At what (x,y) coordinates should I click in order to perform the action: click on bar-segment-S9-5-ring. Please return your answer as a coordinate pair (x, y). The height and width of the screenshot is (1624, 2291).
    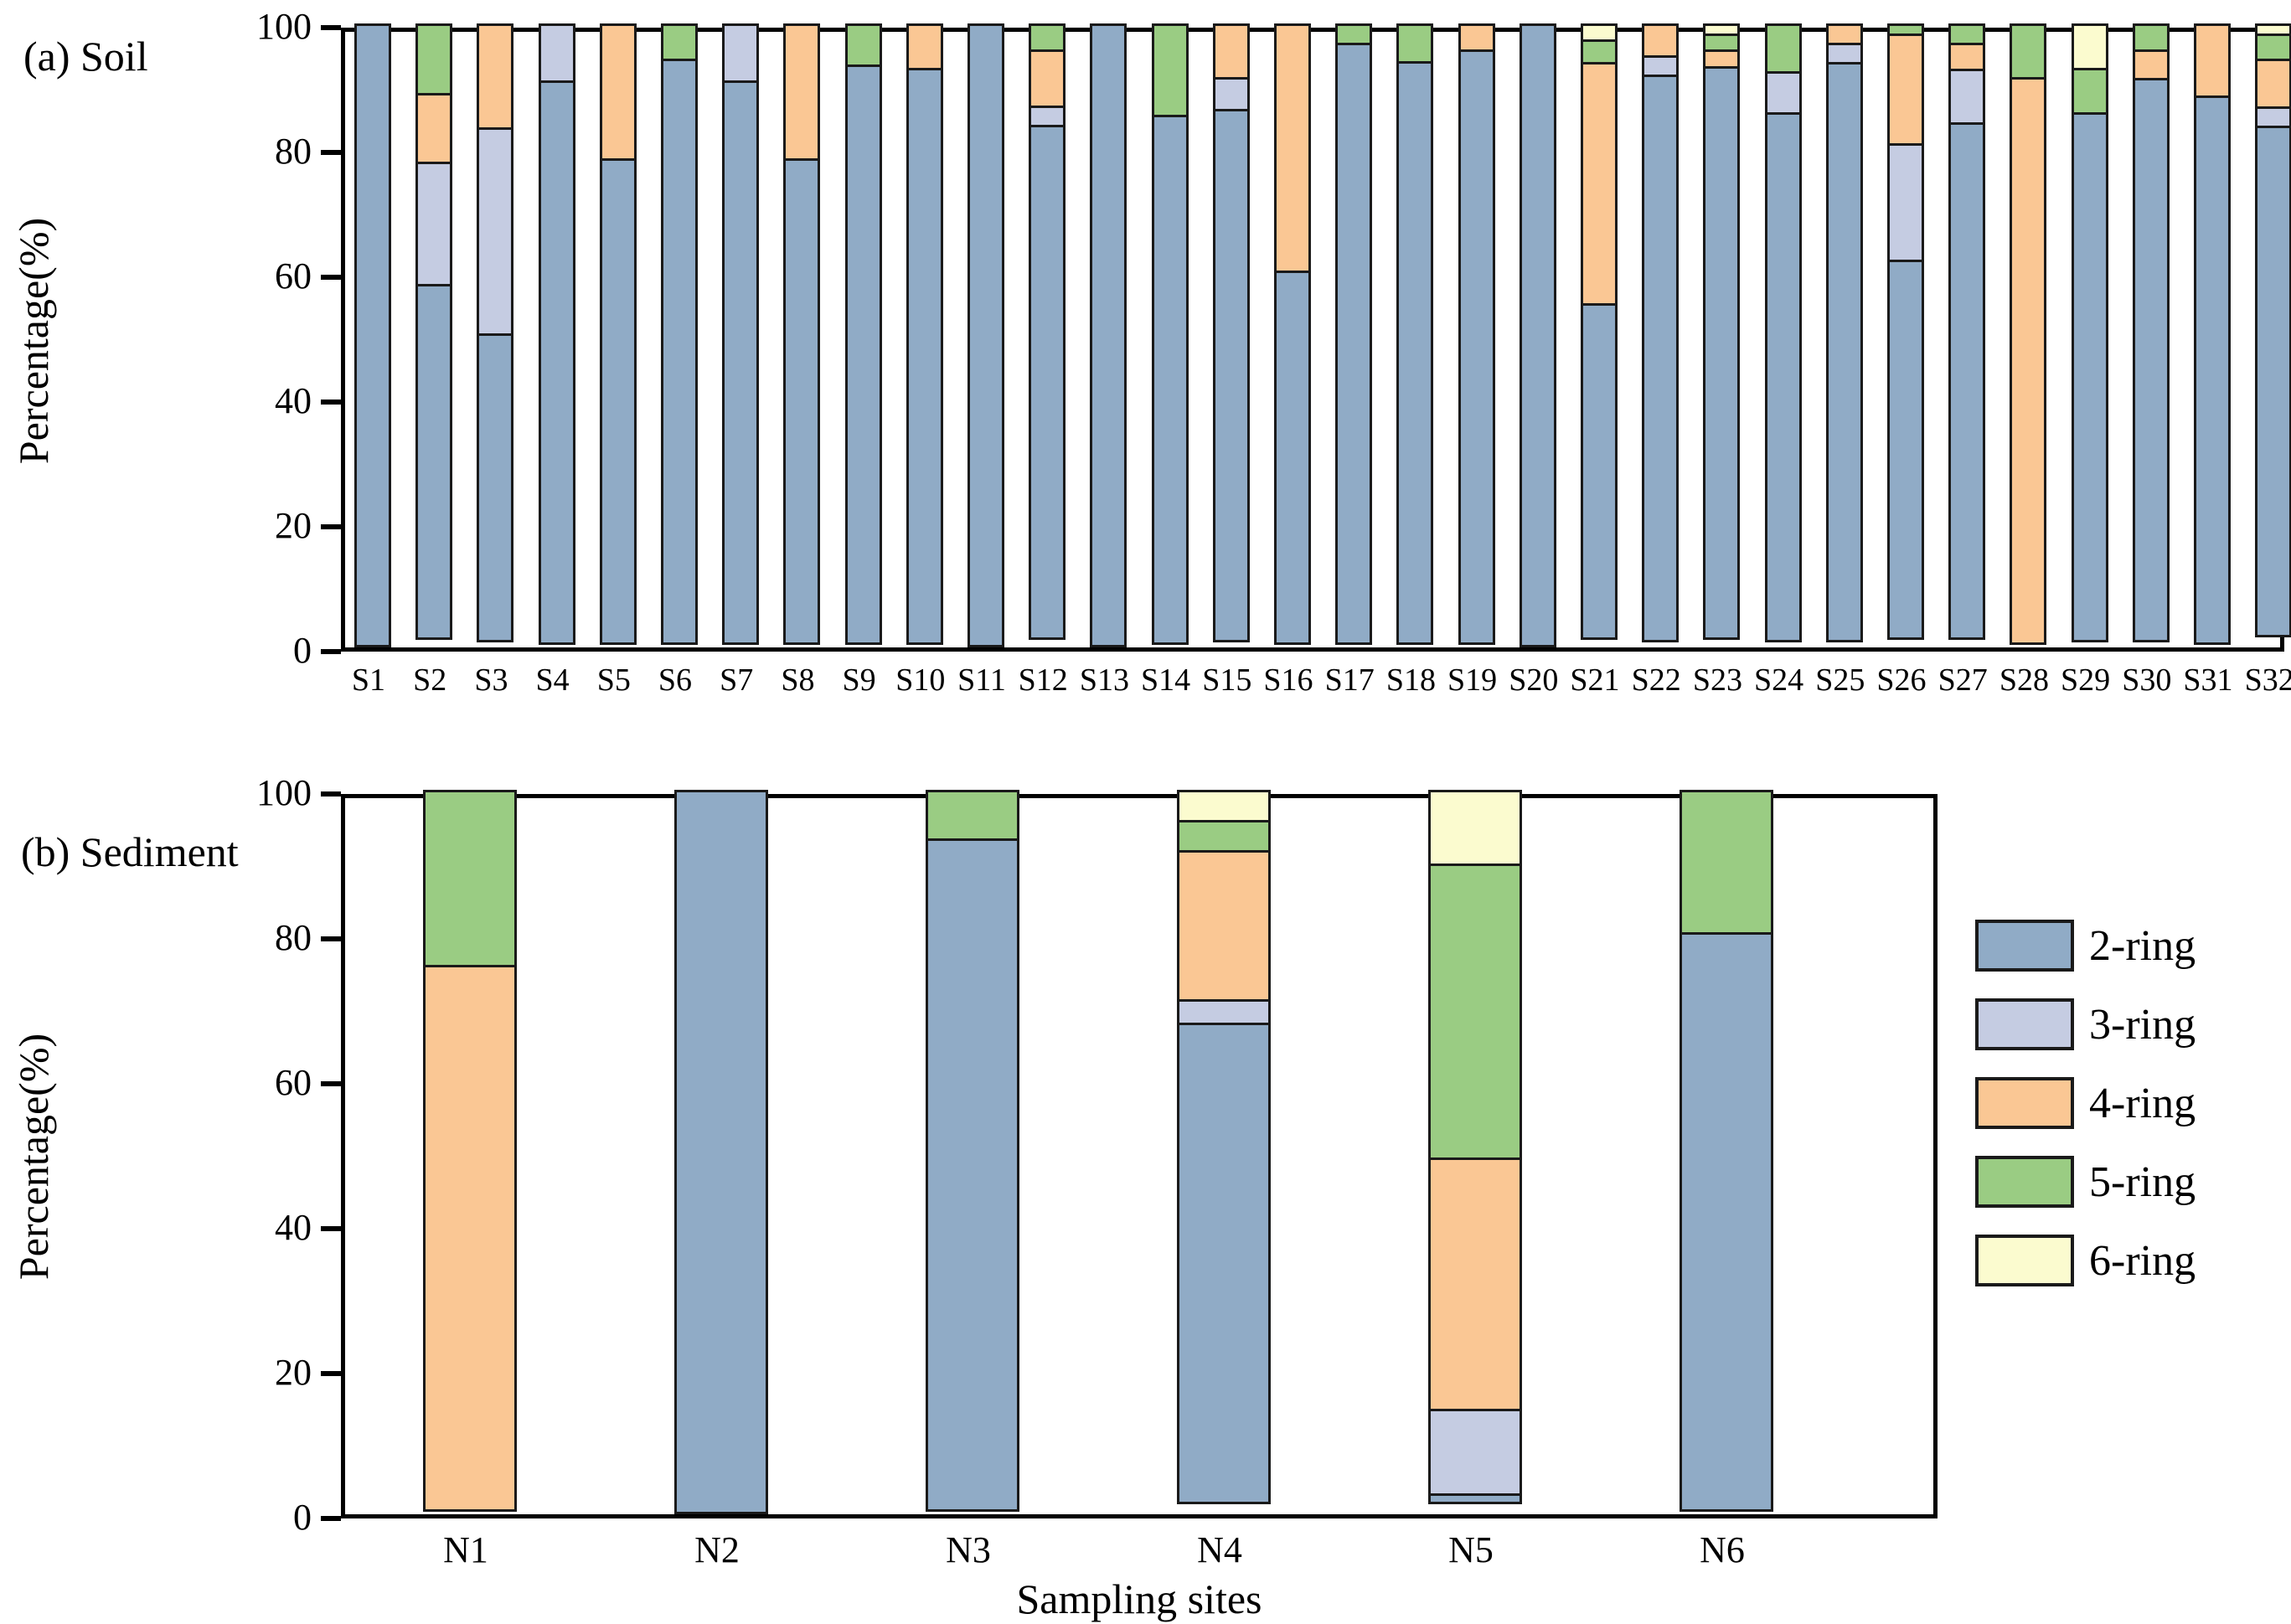
    Looking at the image, I should click on (863, 45).